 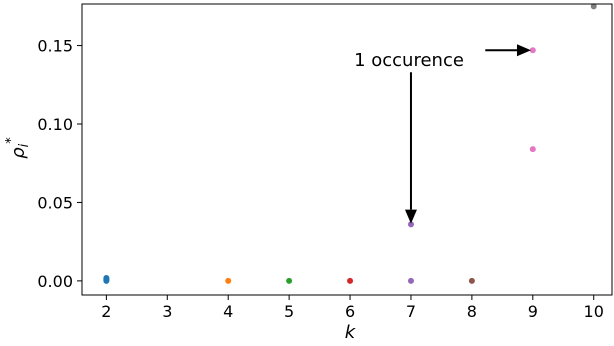 I want to click on y-axis-label: ρi*, so click(x=18, y=148).